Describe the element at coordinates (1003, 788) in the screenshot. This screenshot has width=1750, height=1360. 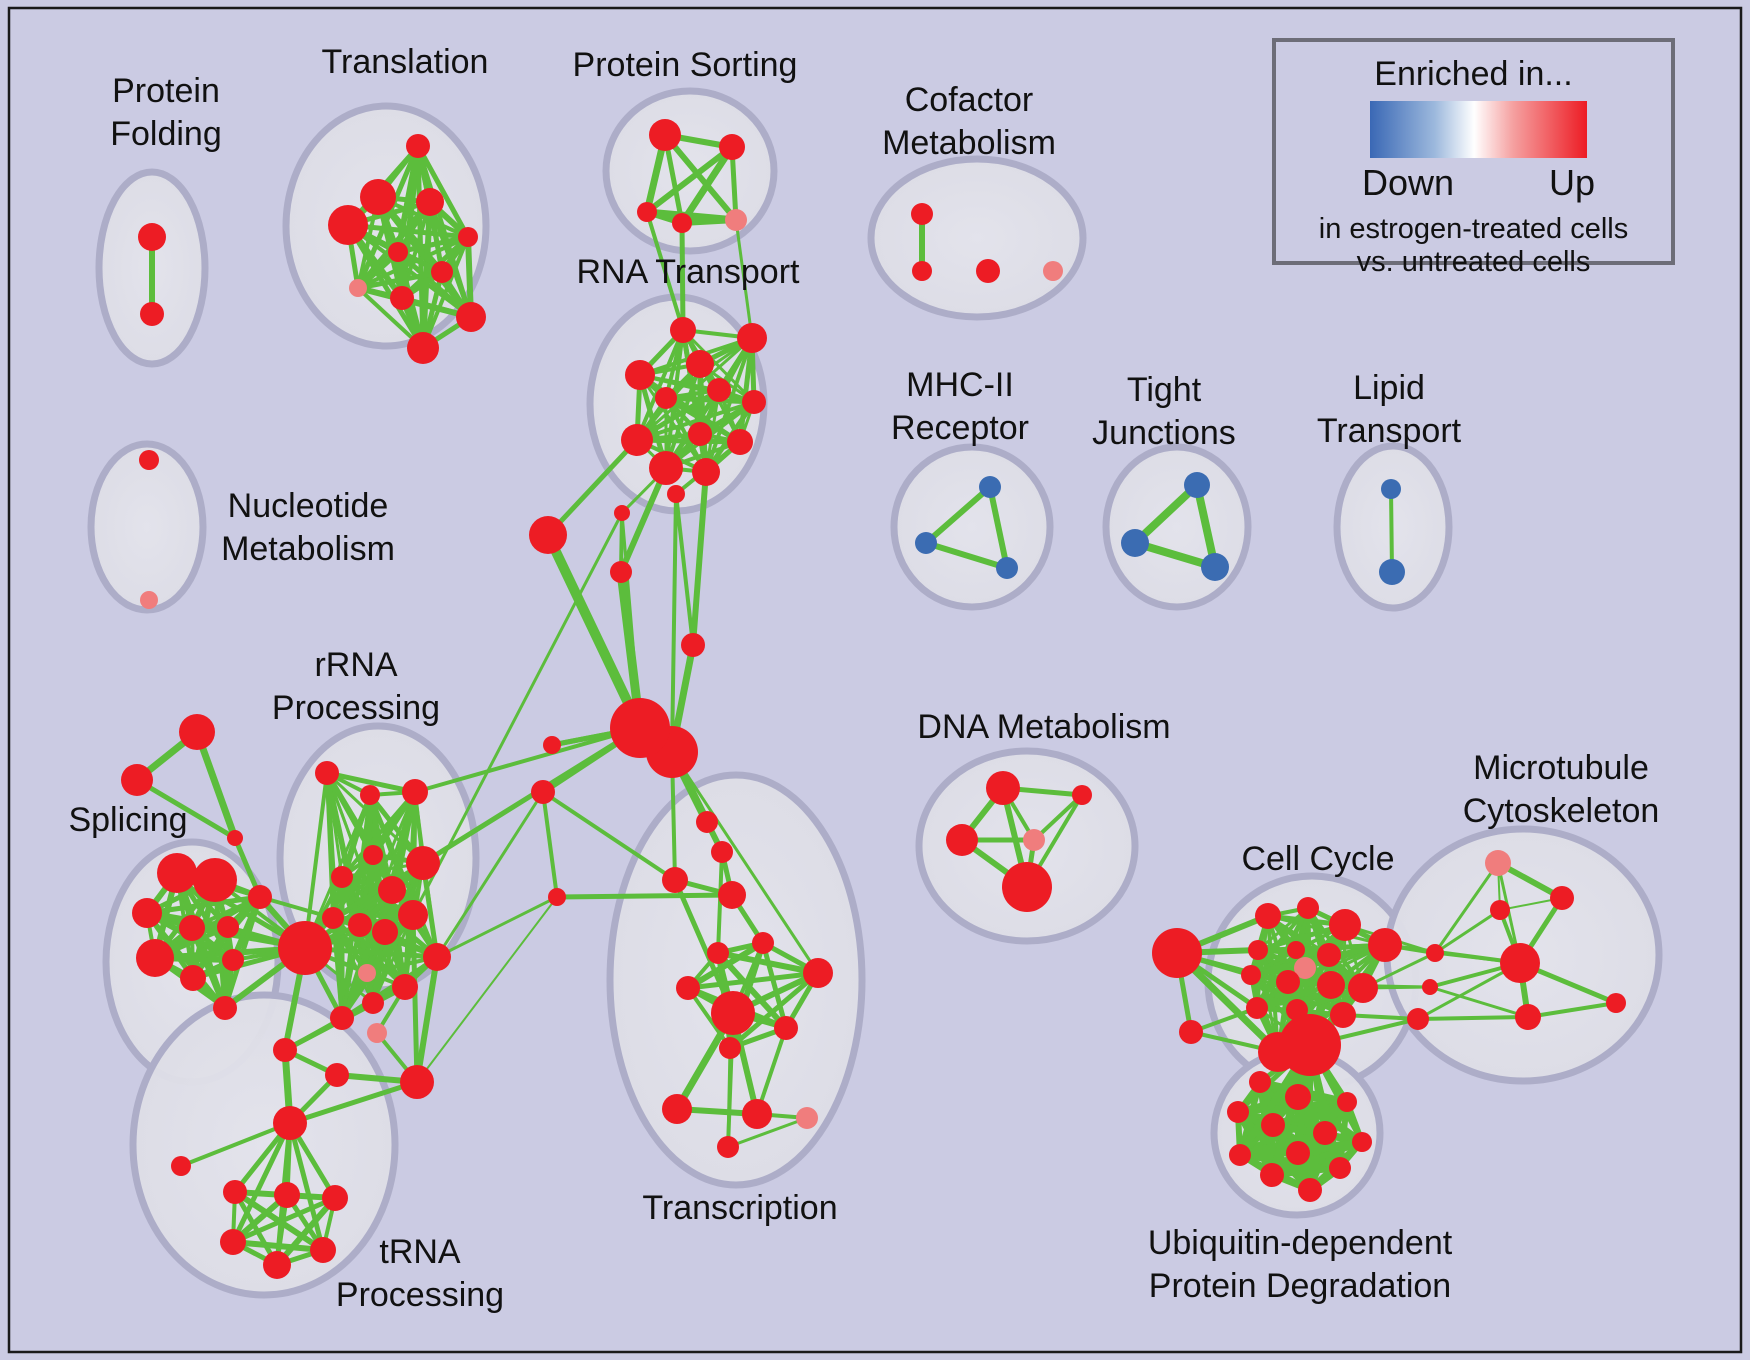
I see `node-dm1` at that location.